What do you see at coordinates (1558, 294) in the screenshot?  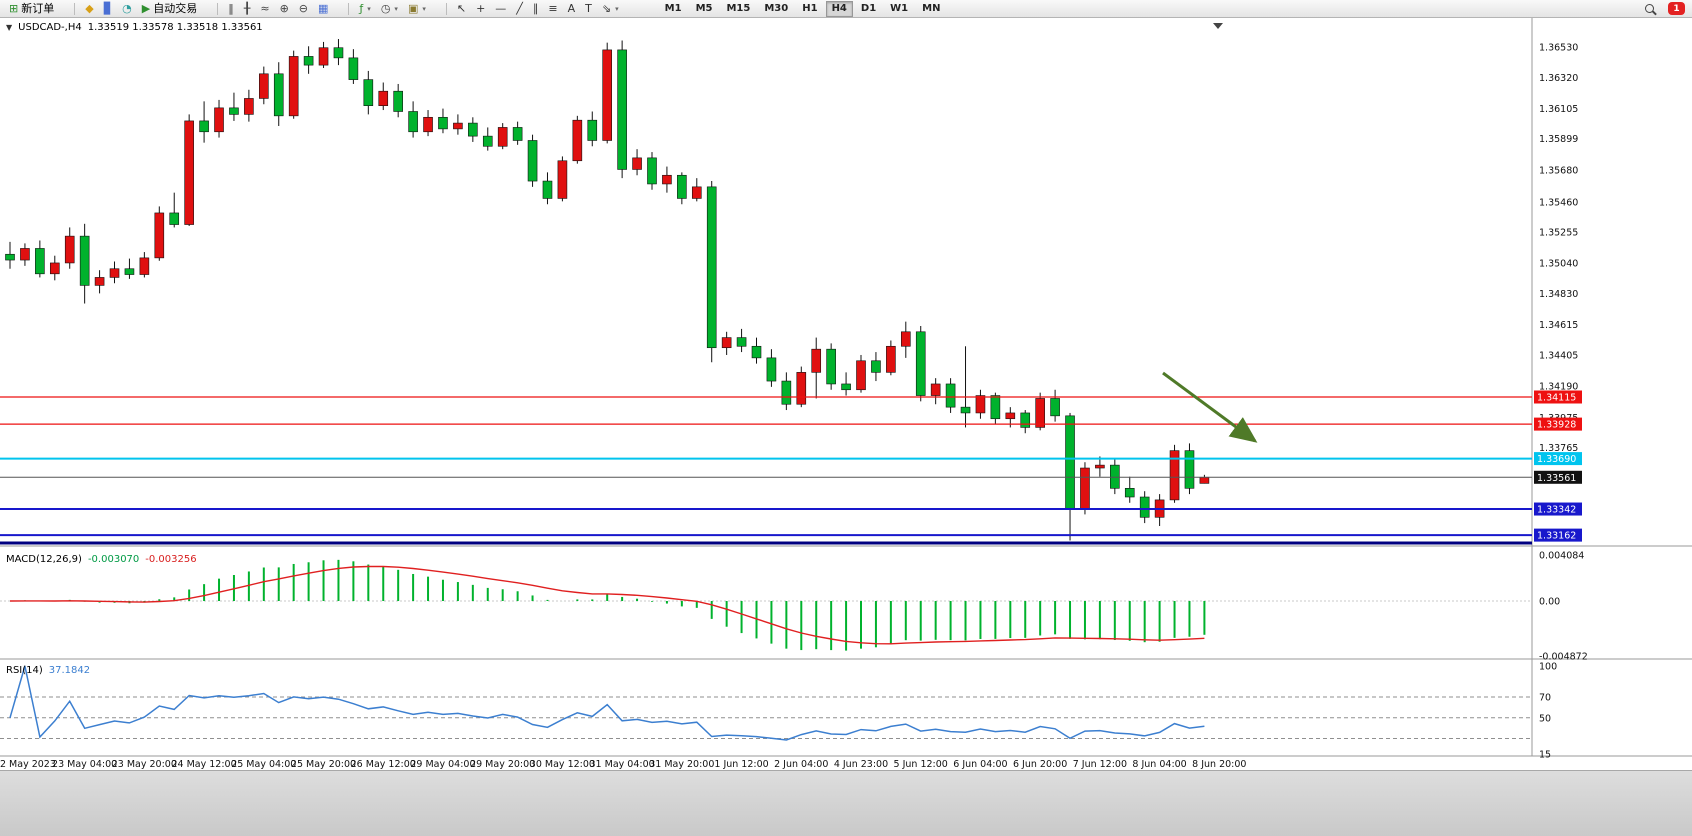 I see `price-axis-label: 1.34830` at bounding box center [1558, 294].